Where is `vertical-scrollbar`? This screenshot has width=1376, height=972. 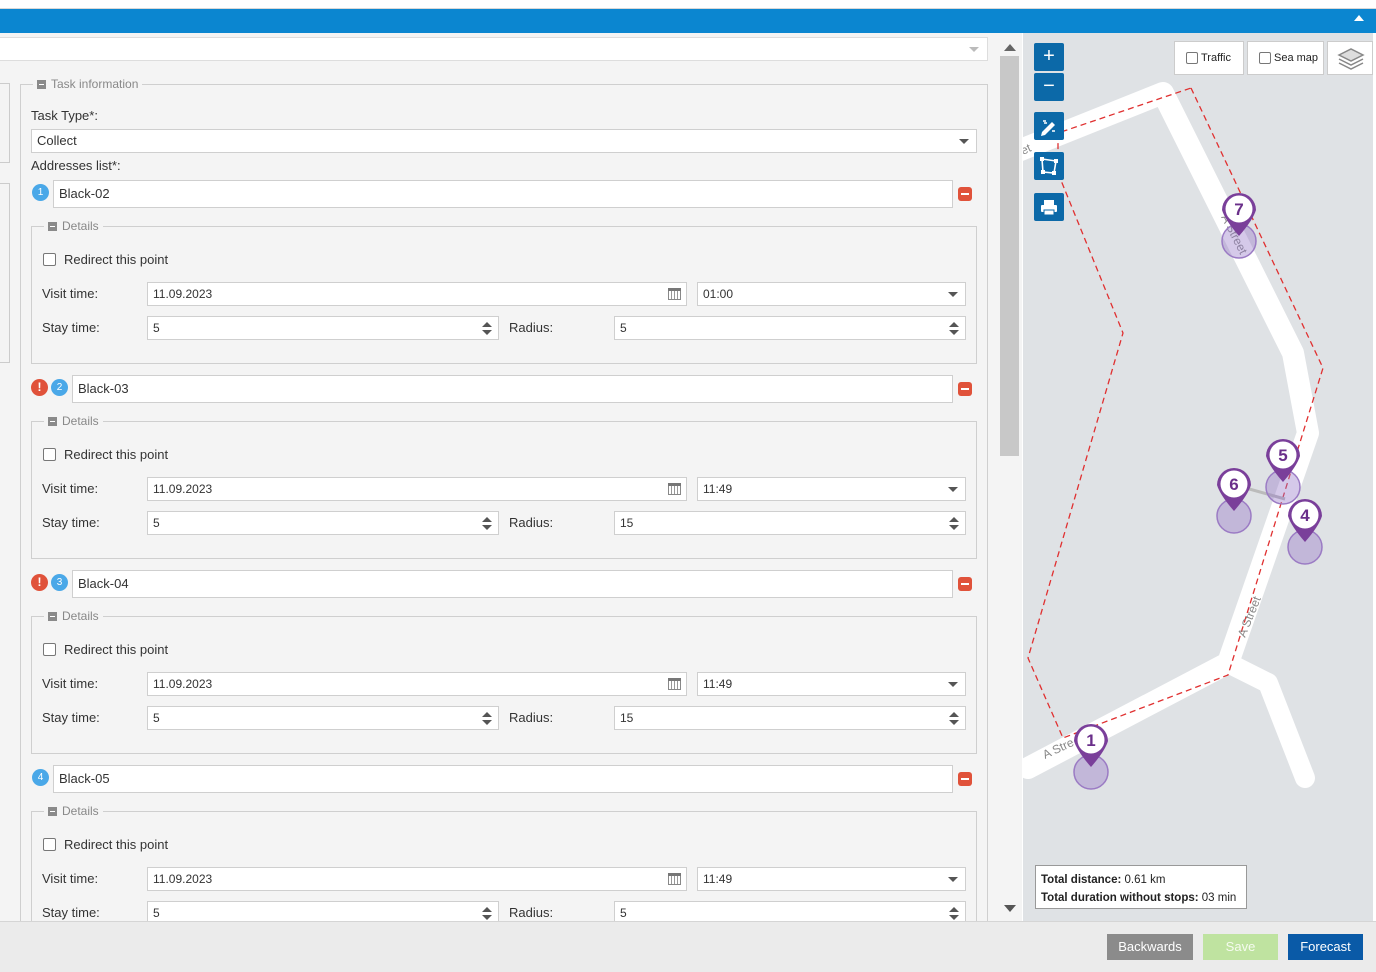
vertical-scrollbar is located at coordinates (1010, 480).